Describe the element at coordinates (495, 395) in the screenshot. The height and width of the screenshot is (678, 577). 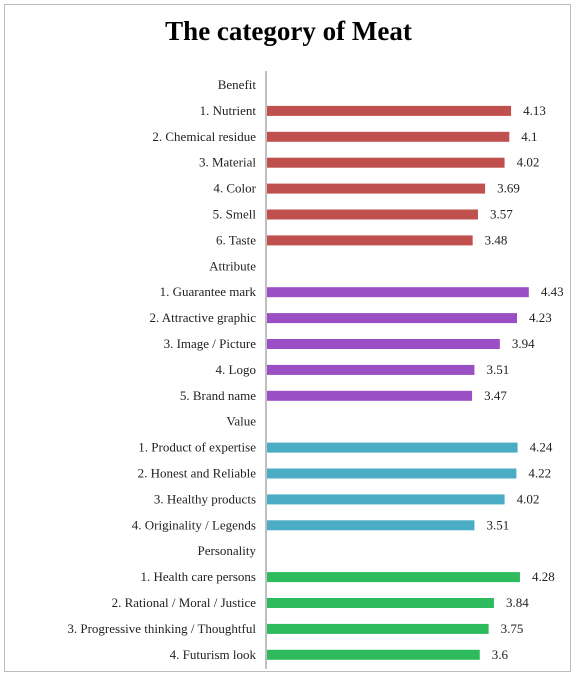
I see `data-label: 3.47` at that location.